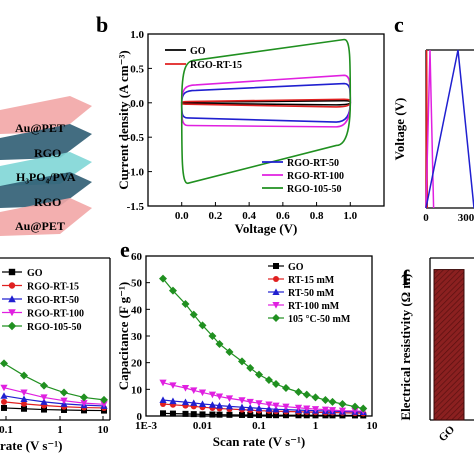 This screenshot has width=474, height=474. I want to click on chart-b-xtick-label: 0.4, so click(249, 216).